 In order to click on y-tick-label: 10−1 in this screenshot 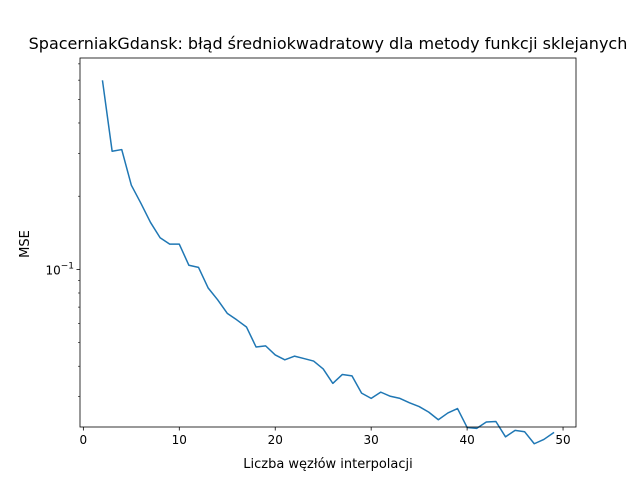, I will do `click(59, 269)`.